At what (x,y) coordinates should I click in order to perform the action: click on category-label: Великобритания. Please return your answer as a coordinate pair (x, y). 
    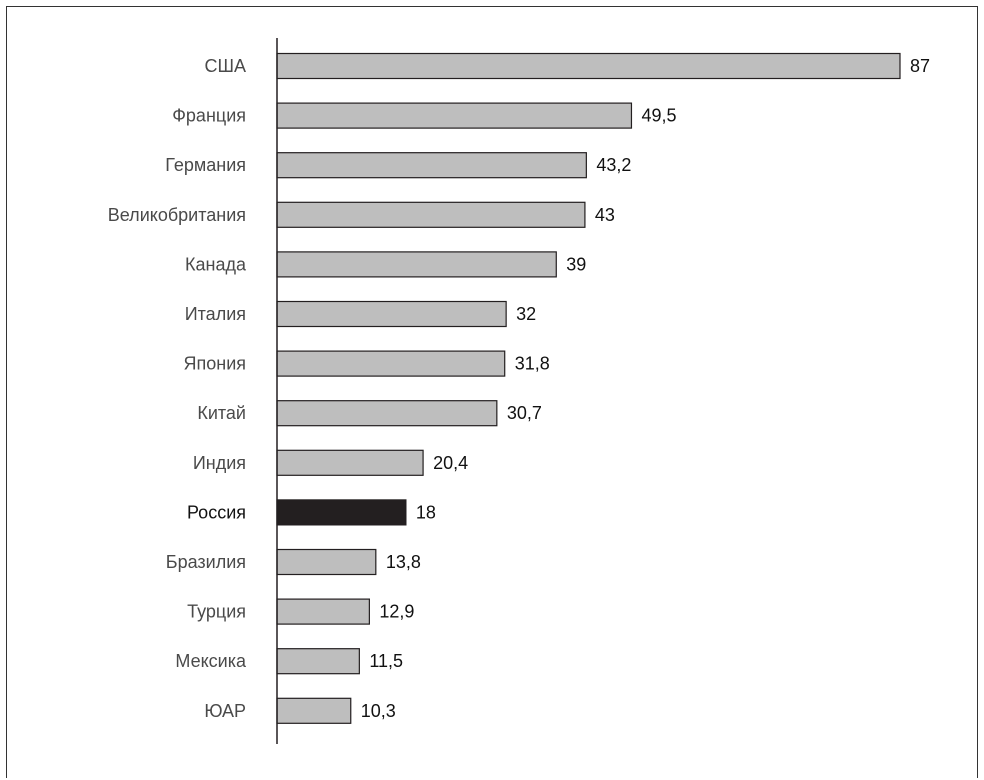
    Looking at the image, I should click on (177, 215).